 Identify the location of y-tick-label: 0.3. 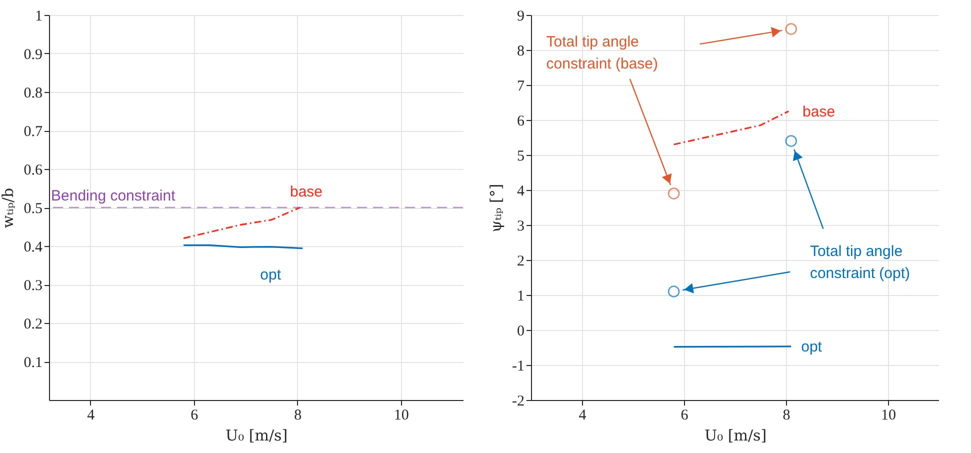
(33, 286).